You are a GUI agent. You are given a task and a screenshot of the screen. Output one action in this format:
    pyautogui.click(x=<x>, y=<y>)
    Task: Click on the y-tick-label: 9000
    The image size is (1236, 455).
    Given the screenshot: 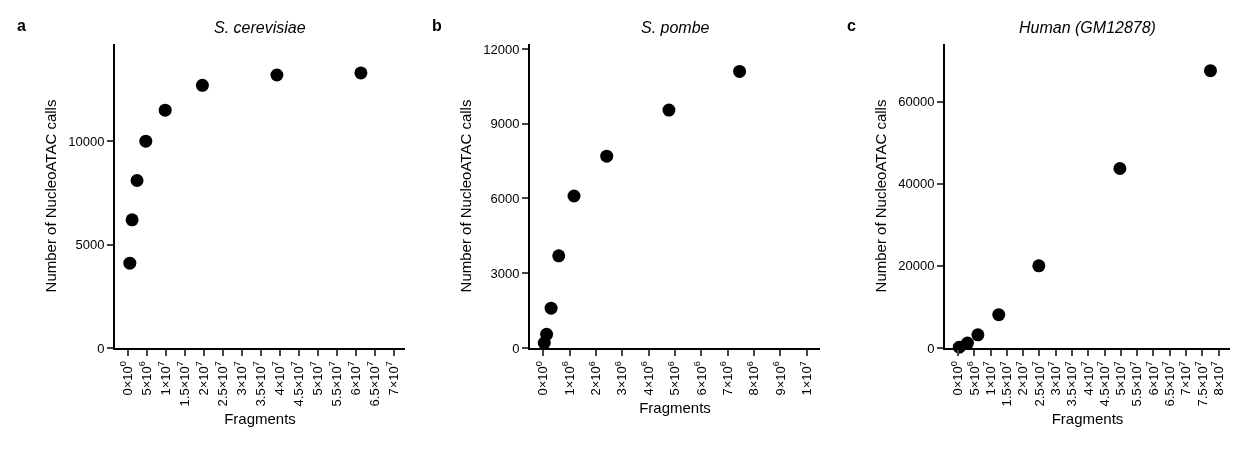 What is the action you would take?
    pyautogui.click(x=505, y=124)
    